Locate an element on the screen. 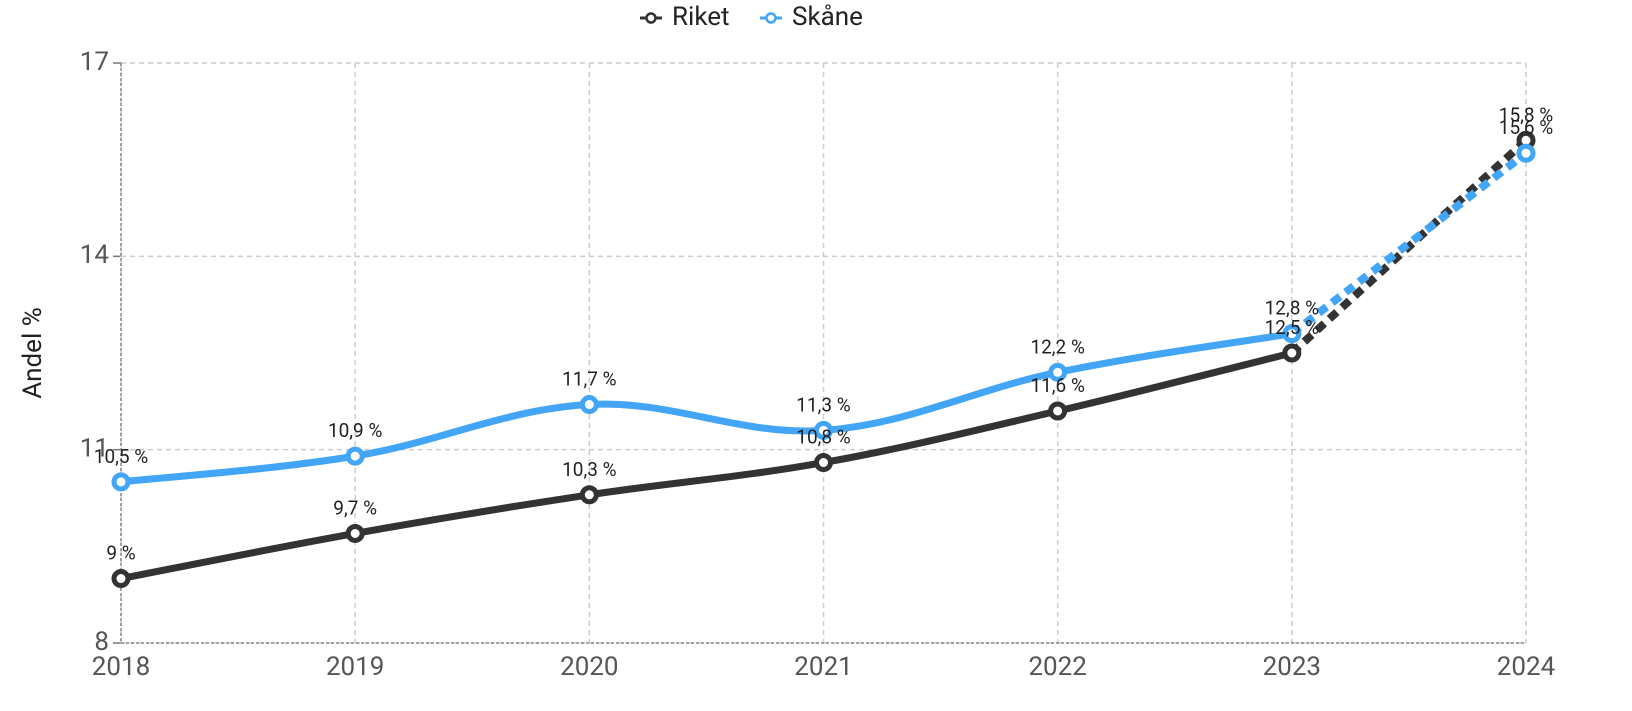  data-label: 10,3 % is located at coordinates (589, 469).